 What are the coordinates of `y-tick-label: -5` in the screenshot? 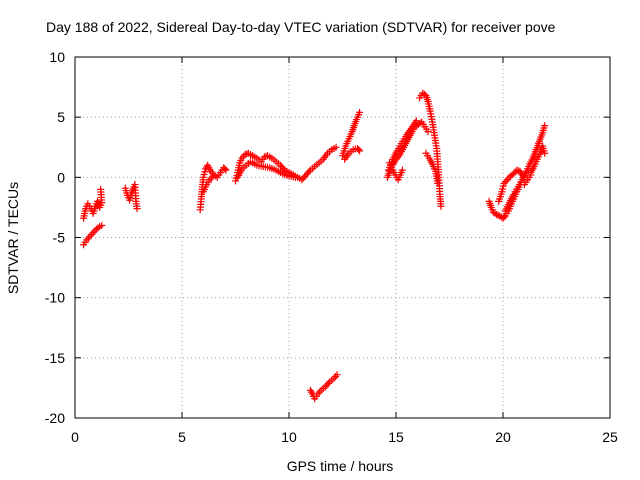 It's located at (59, 238).